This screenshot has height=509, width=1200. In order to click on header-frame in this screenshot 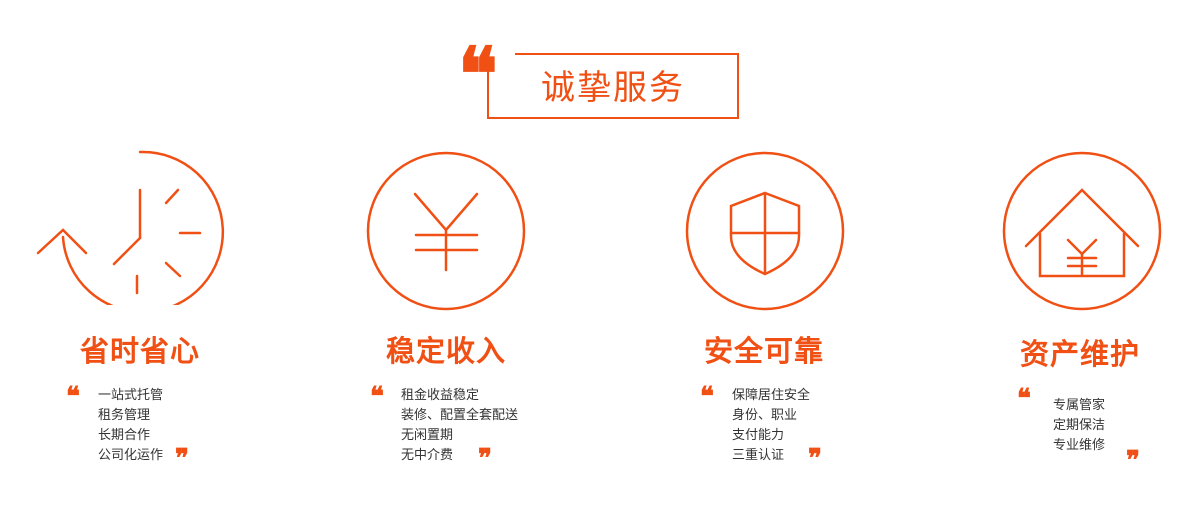, I will do `click(613, 86)`.